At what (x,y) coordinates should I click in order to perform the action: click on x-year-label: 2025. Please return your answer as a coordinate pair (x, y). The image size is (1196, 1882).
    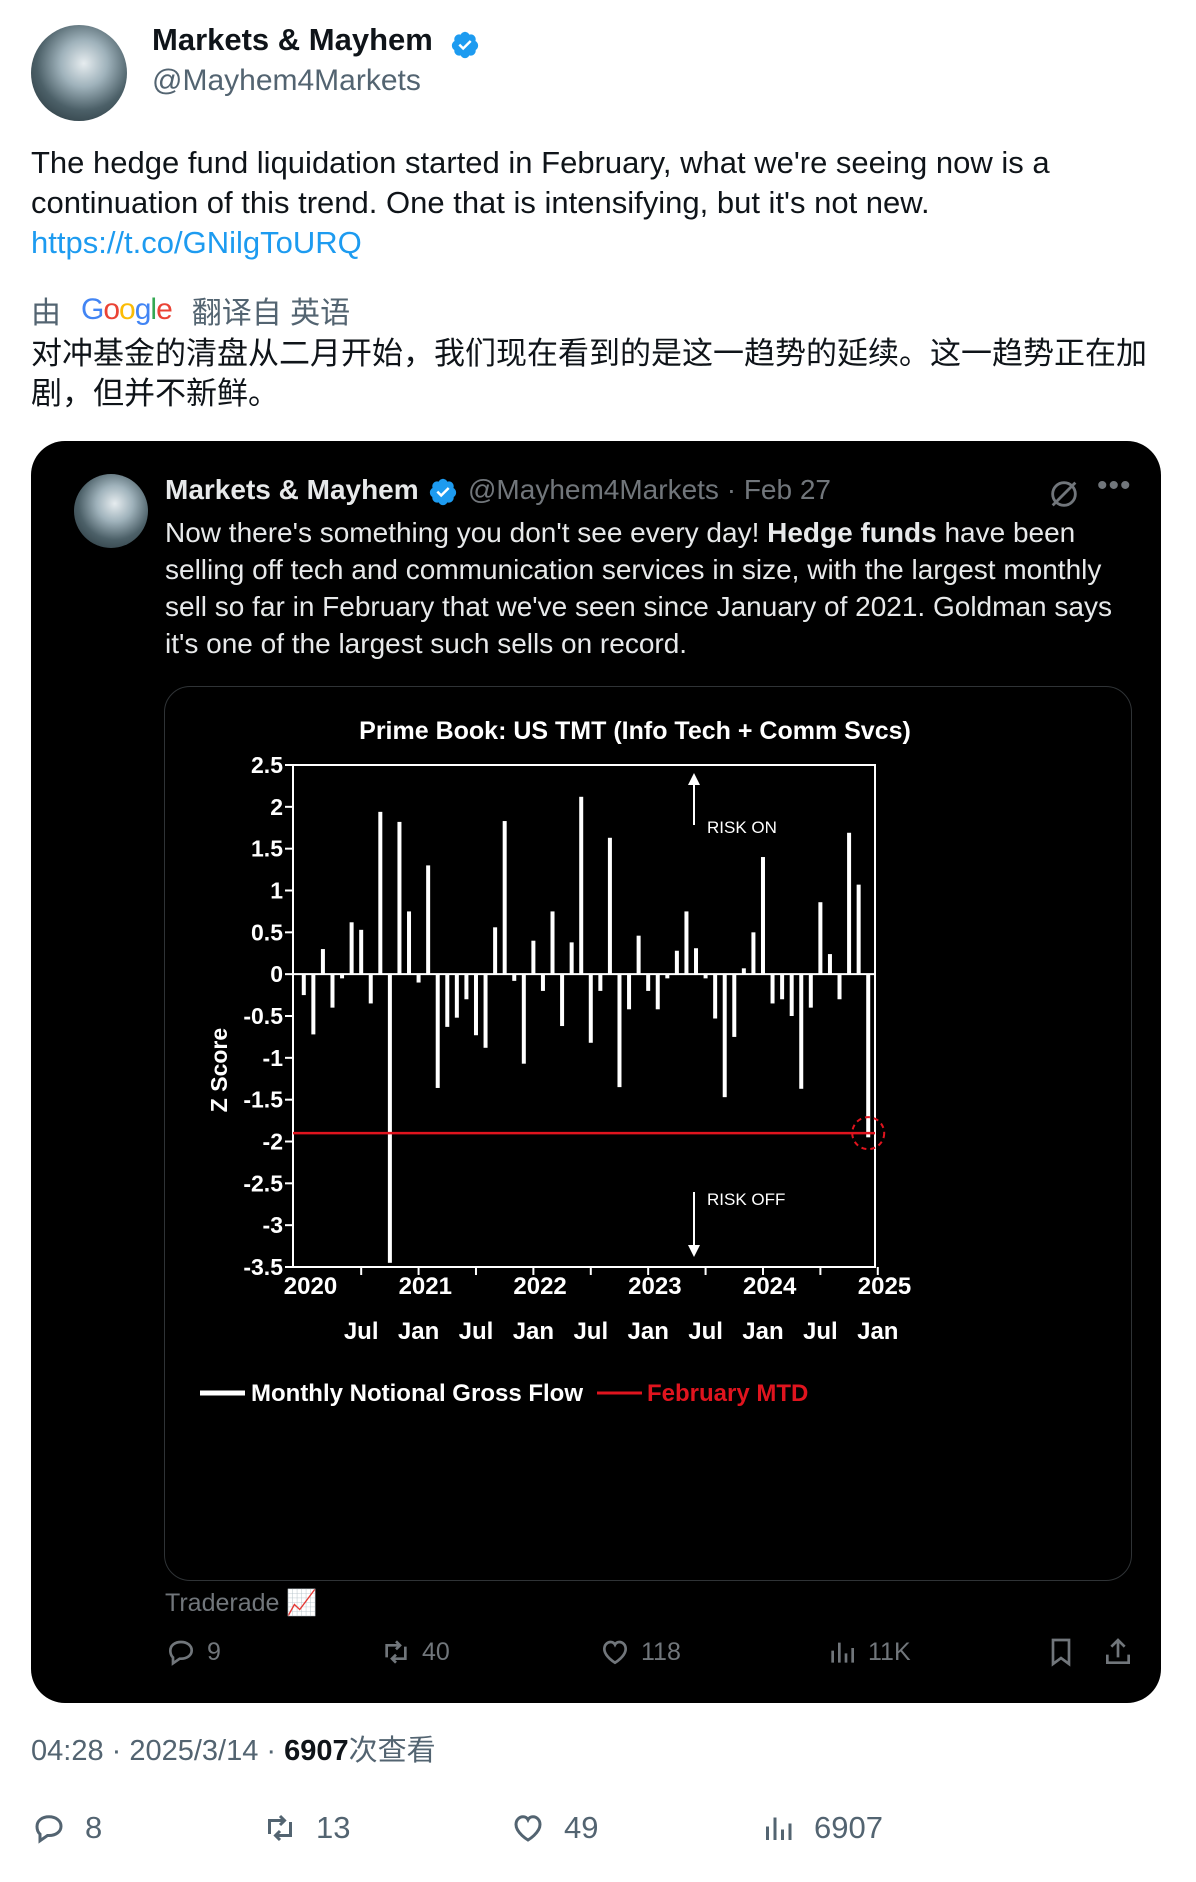
    Looking at the image, I should click on (884, 1286).